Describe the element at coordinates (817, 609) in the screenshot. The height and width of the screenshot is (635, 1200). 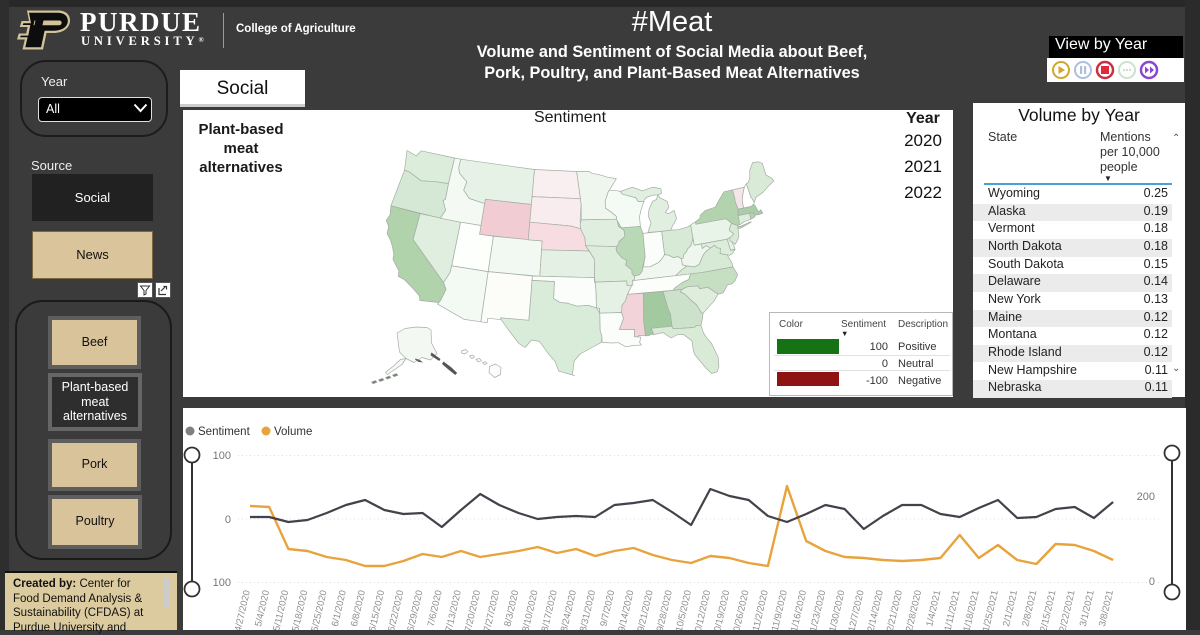
I see `svg-text: 11/23/2020` at that location.